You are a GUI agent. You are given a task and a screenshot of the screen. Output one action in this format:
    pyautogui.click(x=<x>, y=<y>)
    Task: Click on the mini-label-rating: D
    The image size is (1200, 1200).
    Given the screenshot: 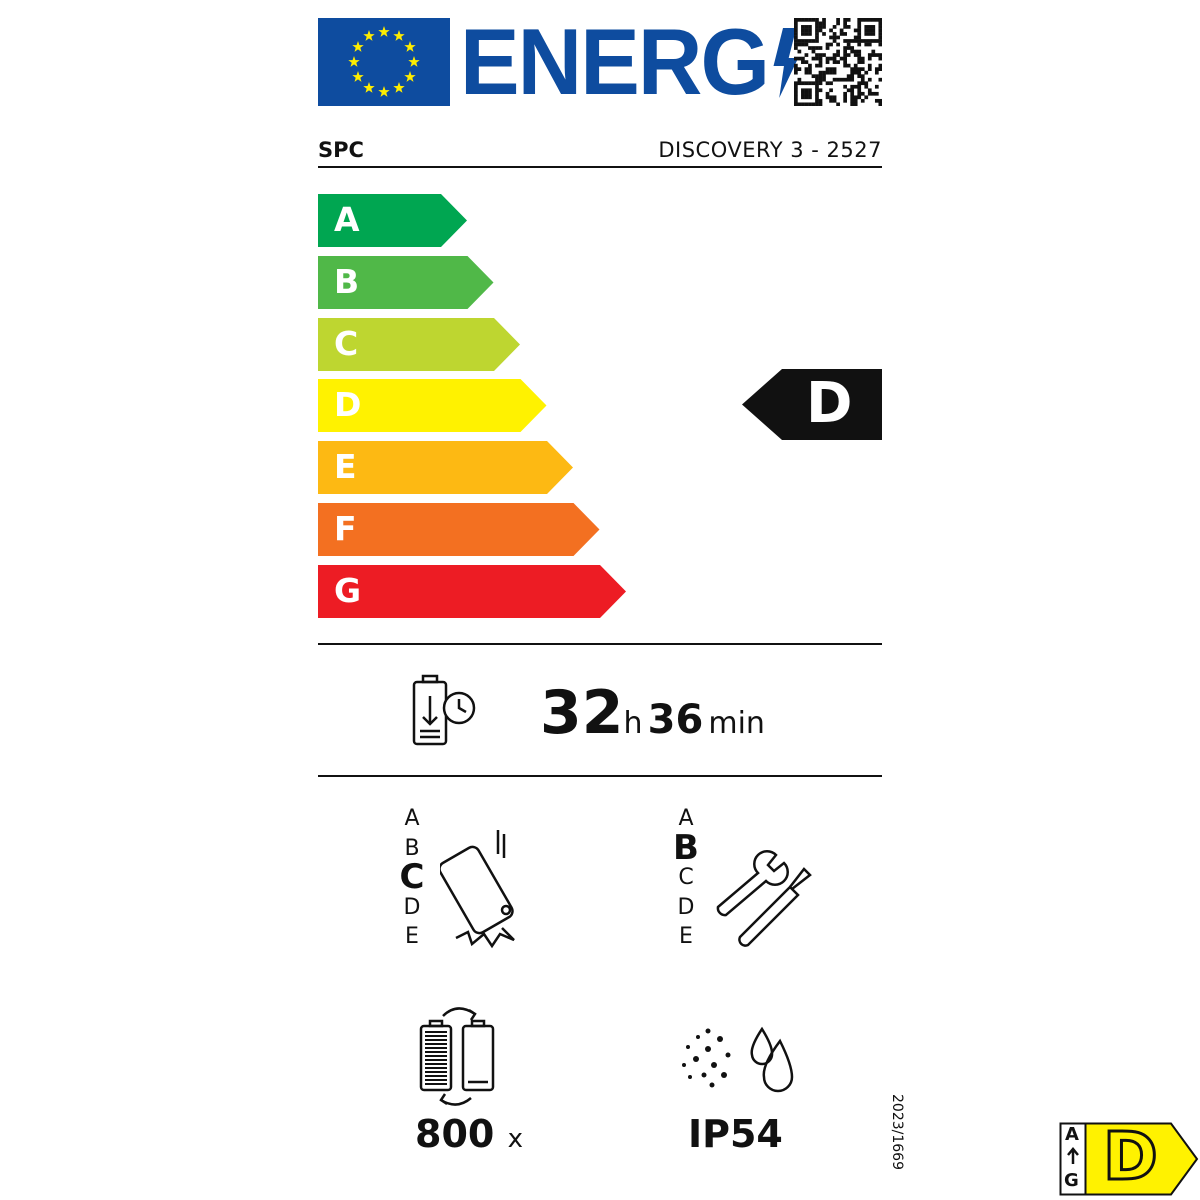 What is the action you would take?
    pyautogui.click(x=1131, y=1157)
    